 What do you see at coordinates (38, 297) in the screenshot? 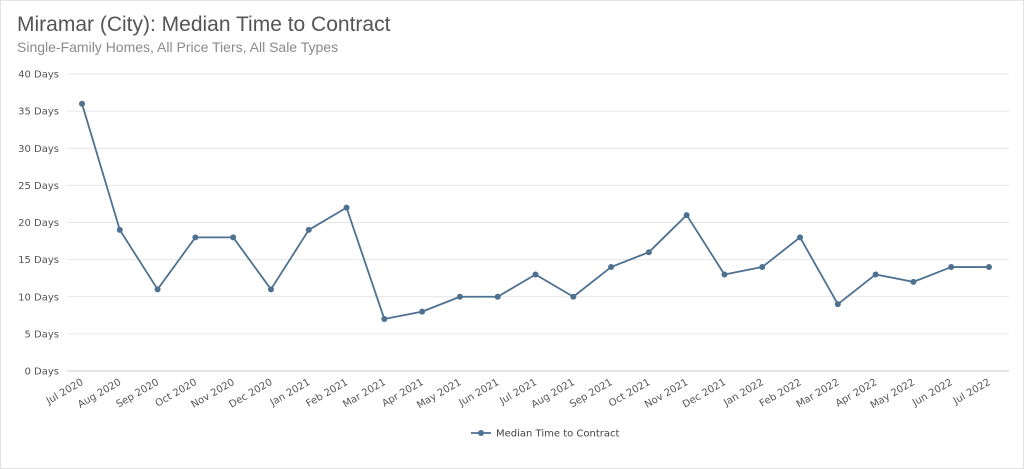
I see `y-tick-label: 10 Days` at bounding box center [38, 297].